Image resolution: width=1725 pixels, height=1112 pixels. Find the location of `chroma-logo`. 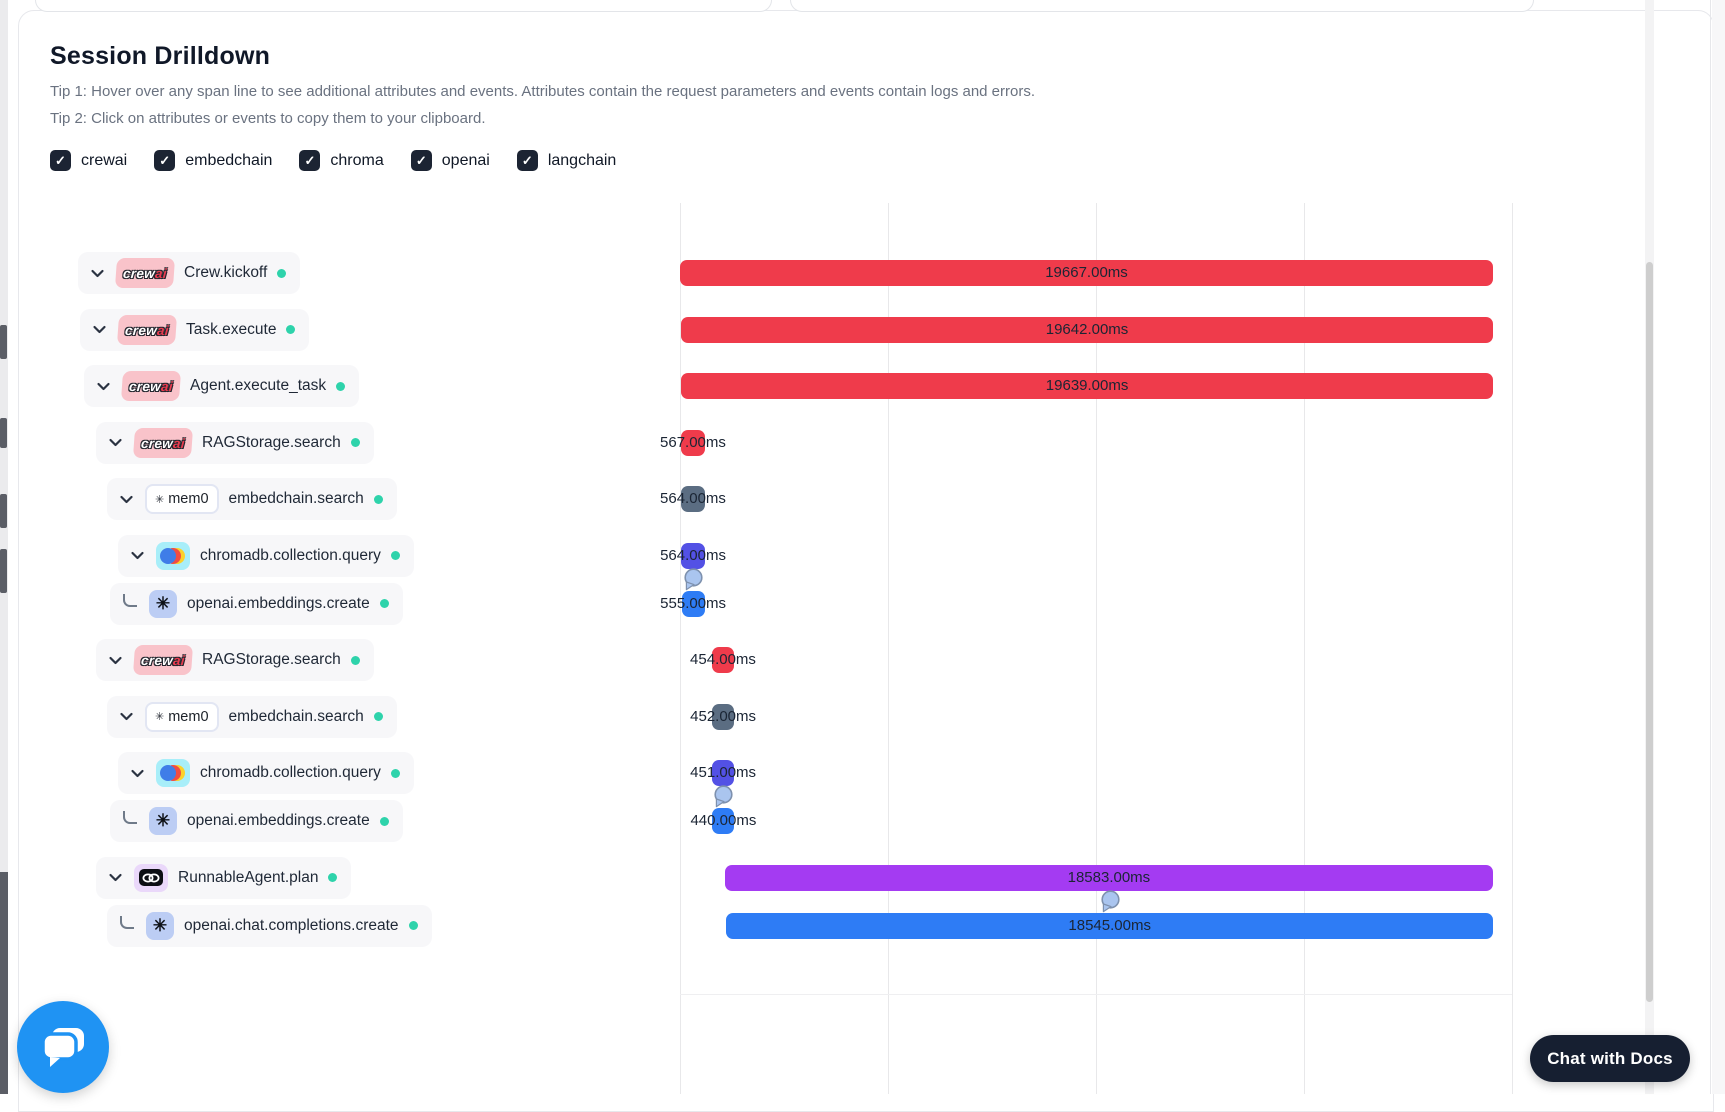

chroma-logo is located at coordinates (173, 773).